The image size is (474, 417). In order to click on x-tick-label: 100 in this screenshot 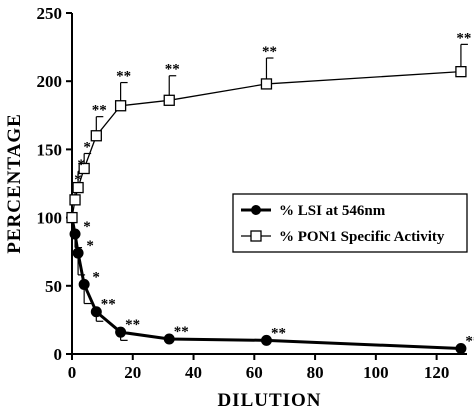, I will do `click(376, 372)`.